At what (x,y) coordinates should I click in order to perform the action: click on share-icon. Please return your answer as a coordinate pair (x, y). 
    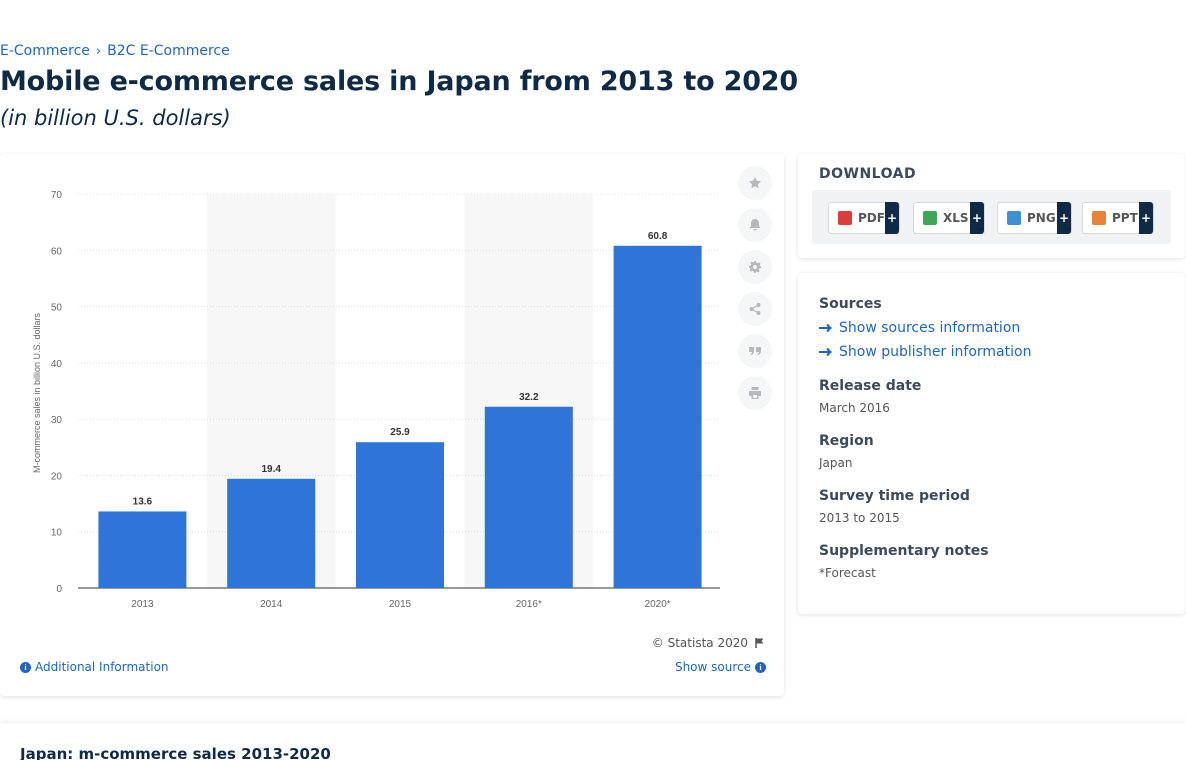
    Looking at the image, I should click on (755, 309).